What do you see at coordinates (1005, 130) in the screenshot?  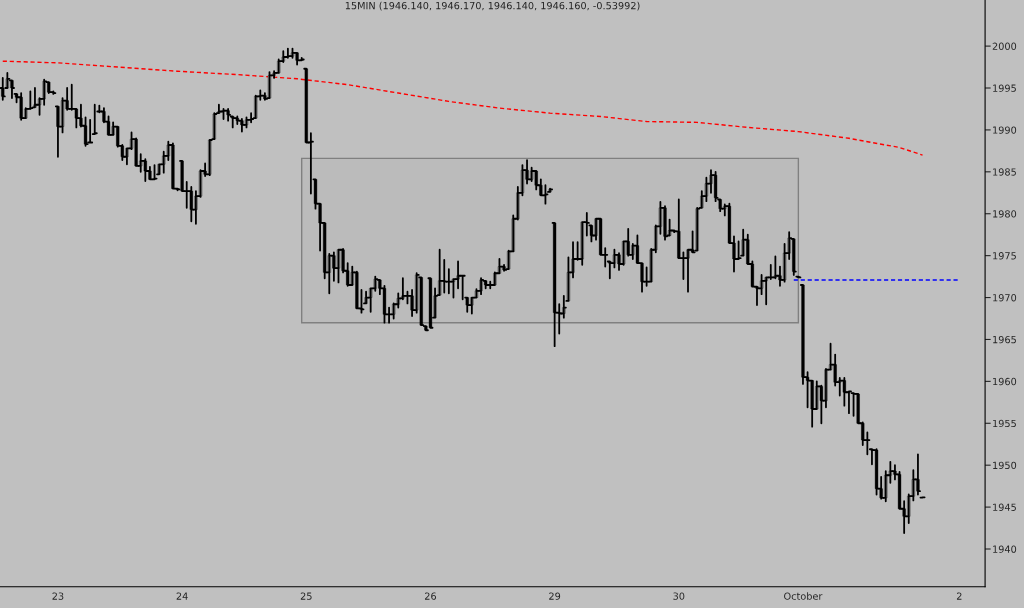 I see `y-tick-label: 1990` at bounding box center [1005, 130].